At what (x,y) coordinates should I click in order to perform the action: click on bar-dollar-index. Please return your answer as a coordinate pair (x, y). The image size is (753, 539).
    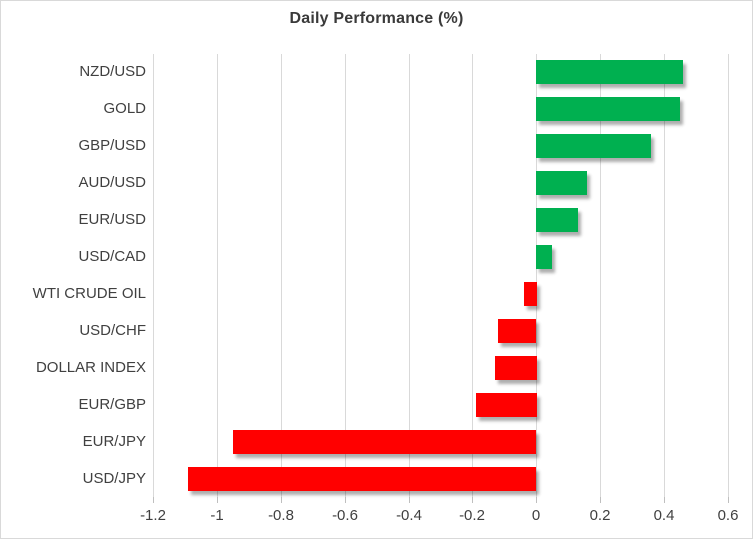
    Looking at the image, I should click on (516, 368).